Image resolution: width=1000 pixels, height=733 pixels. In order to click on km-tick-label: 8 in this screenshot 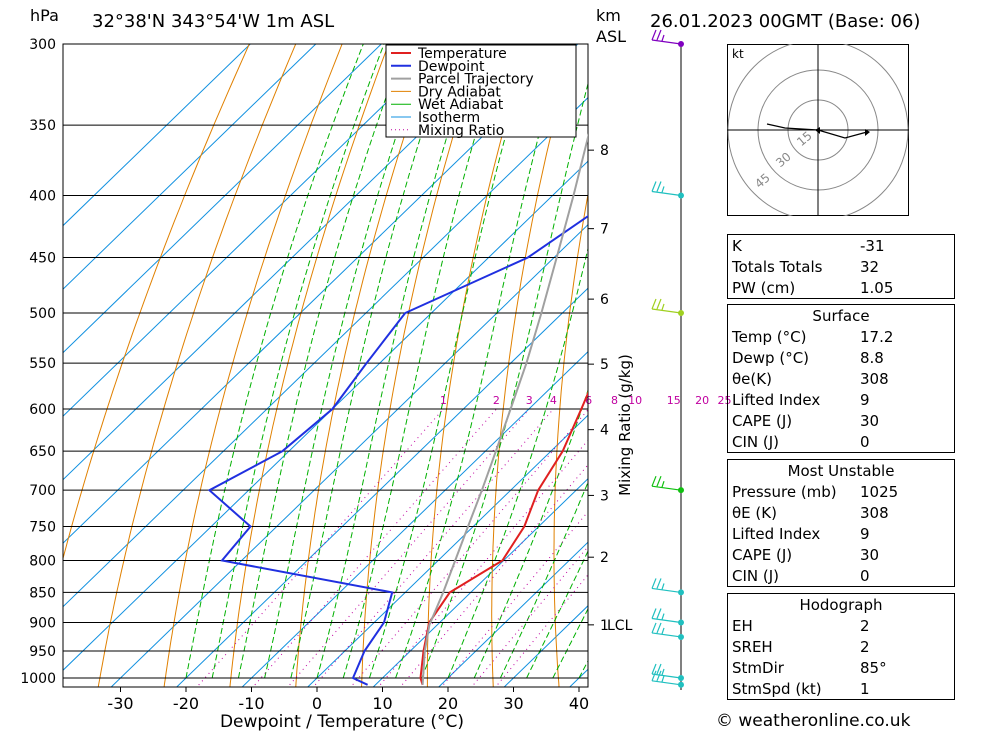, I will do `click(604, 151)`.